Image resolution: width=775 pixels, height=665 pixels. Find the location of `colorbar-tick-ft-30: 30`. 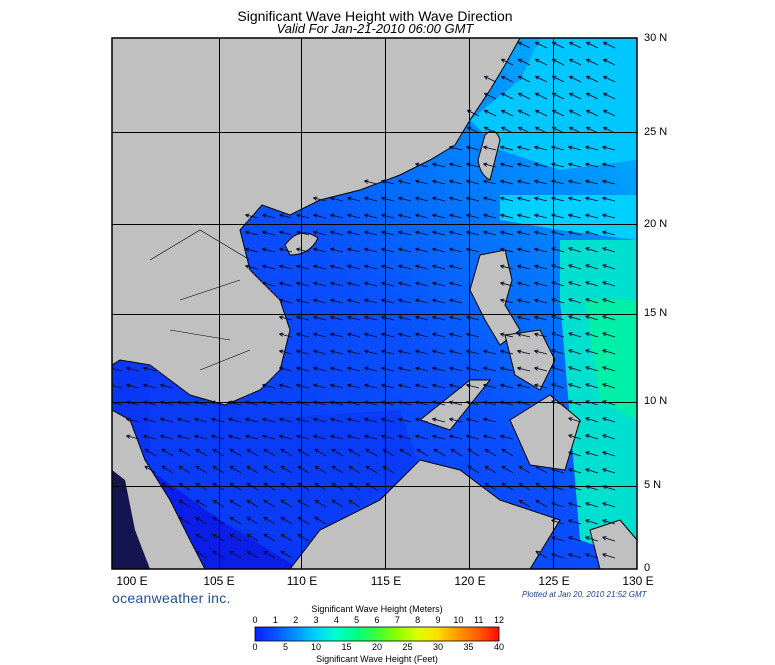

colorbar-tick-ft-30: 30 is located at coordinates (437, 647).